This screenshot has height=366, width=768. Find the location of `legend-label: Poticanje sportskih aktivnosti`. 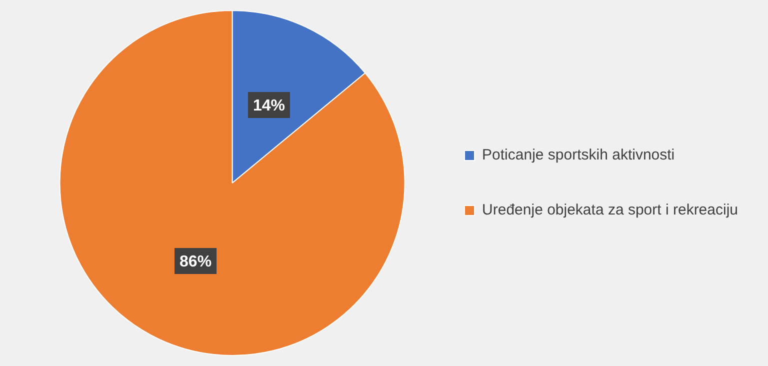

legend-label: Poticanje sportskih aktivnosti is located at coordinates (578, 155).